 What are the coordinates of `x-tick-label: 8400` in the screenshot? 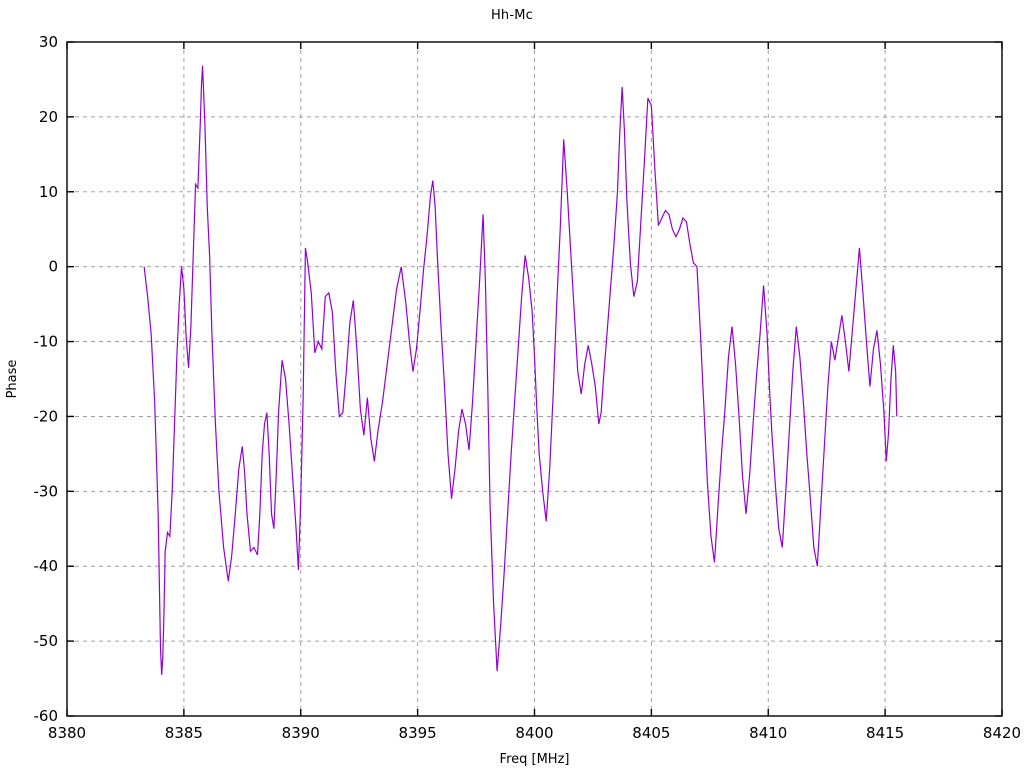 It's located at (534, 733).